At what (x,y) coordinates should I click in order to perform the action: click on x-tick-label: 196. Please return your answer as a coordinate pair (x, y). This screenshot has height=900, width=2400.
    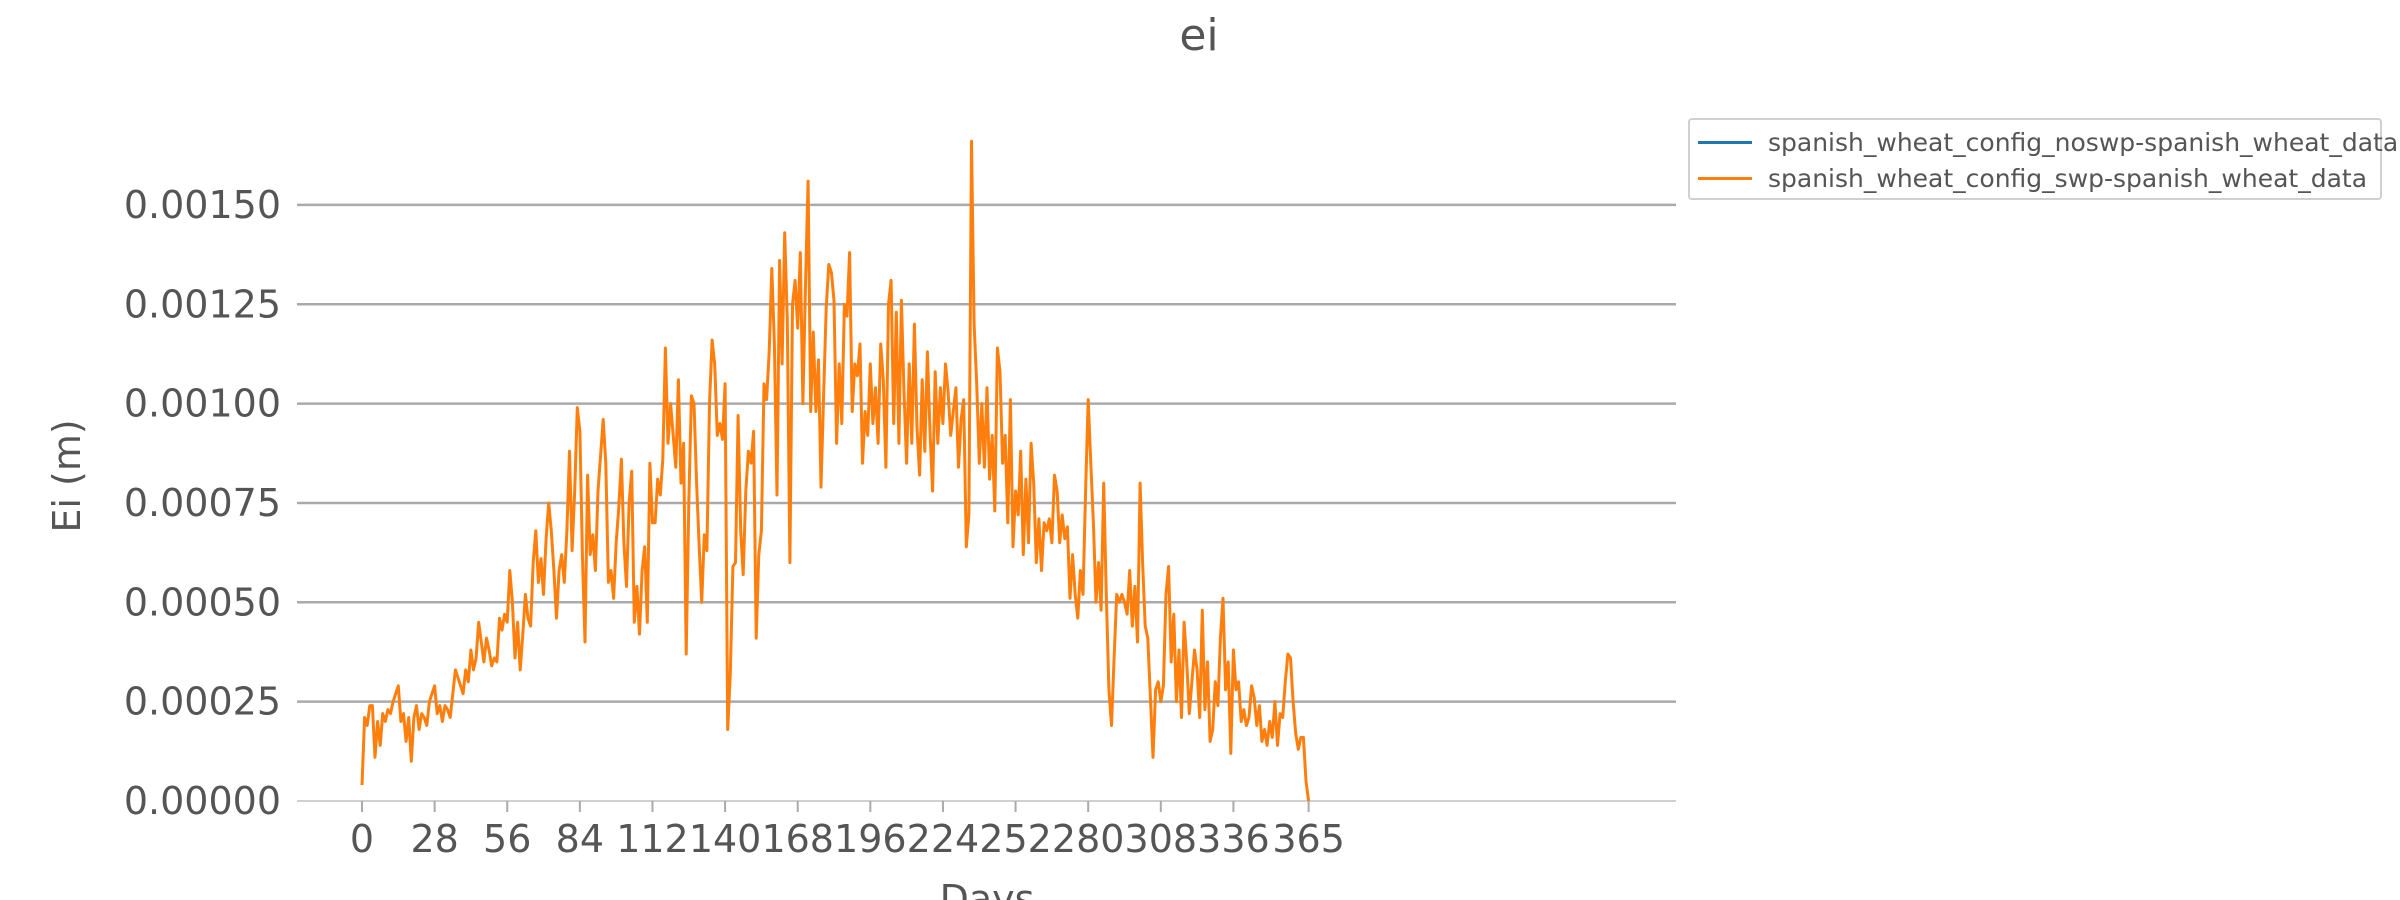
    Looking at the image, I should click on (870, 839).